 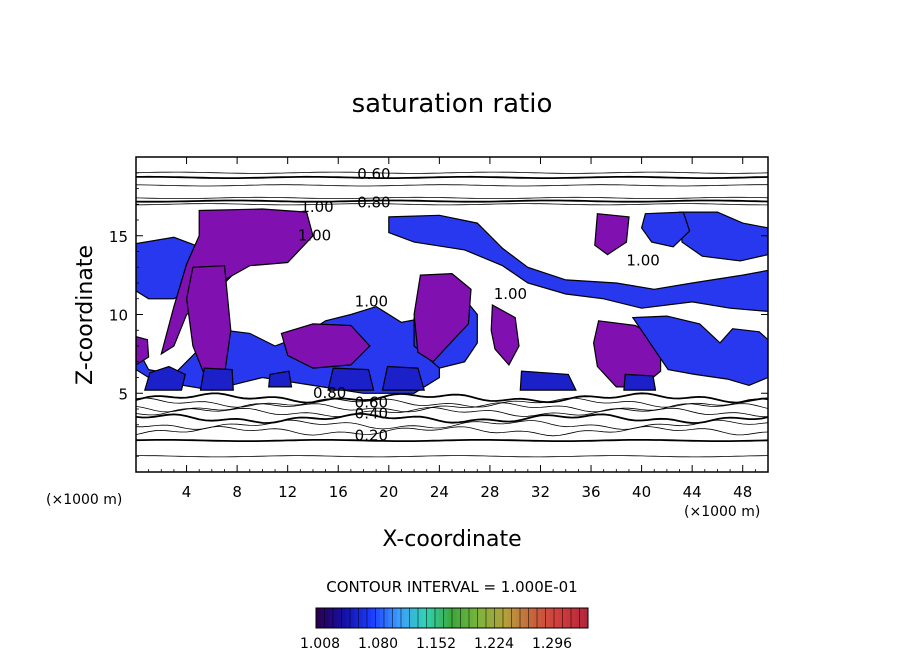 I want to click on contour-interval-label: CONTOUR INTERVAL = 1.000E-01, so click(x=451, y=587).